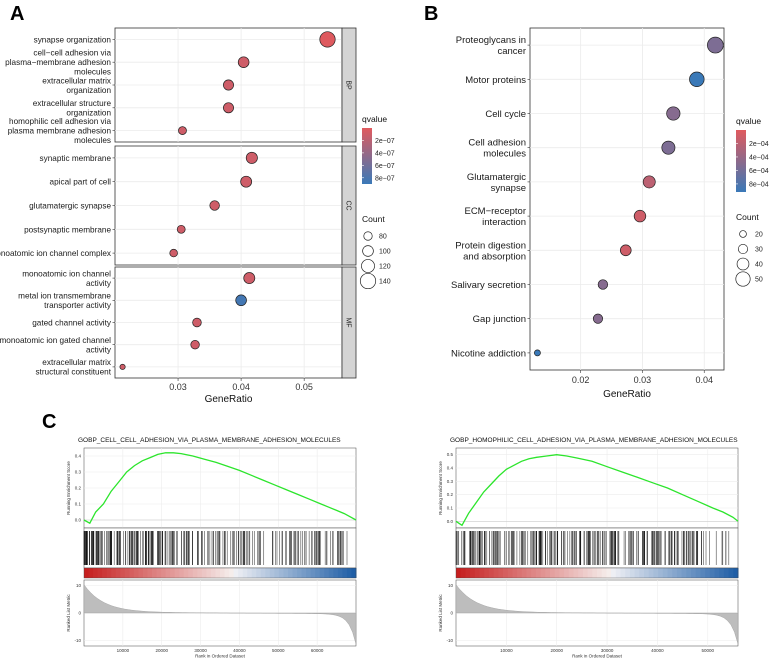 This screenshot has width=777, height=659. What do you see at coordinates (72, 103) in the screenshot?
I see `term-label: extracellular structure` at bounding box center [72, 103].